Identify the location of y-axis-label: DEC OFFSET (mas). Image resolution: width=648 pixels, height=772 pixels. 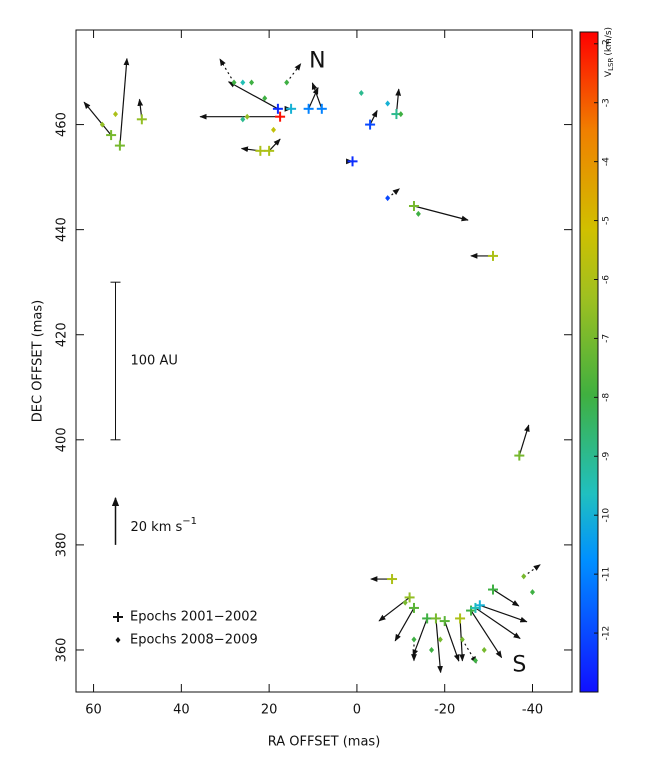
(38, 361).